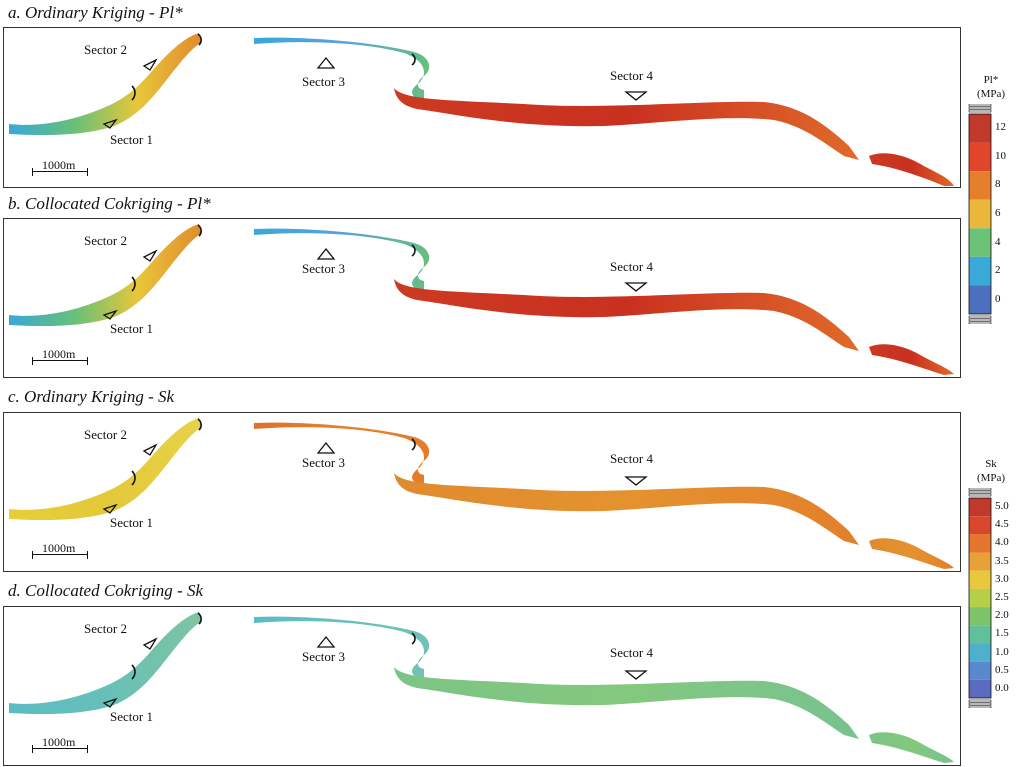  I want to click on legend-pl-unit: (MPa), so click(991, 94).